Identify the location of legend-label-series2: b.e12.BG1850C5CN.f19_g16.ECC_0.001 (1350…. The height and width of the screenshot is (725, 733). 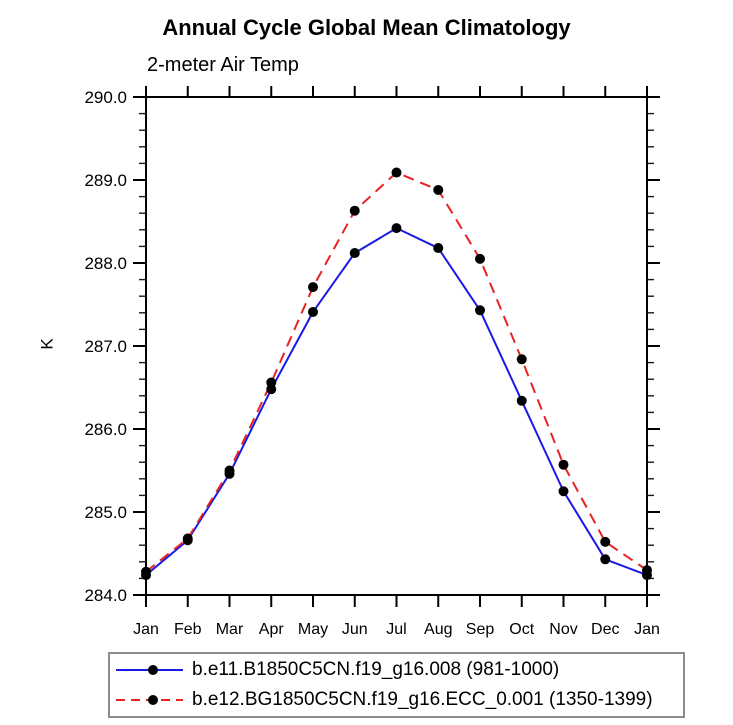
(422, 699).